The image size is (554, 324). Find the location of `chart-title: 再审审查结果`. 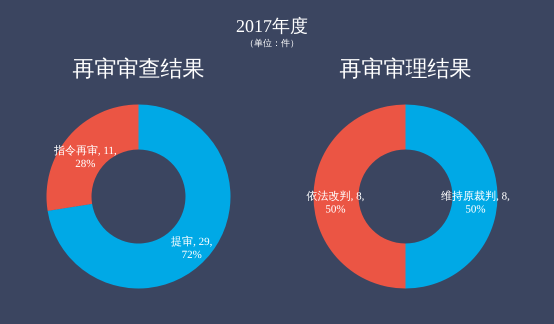

chart-title: 再审审查结果 is located at coordinates (138, 68).